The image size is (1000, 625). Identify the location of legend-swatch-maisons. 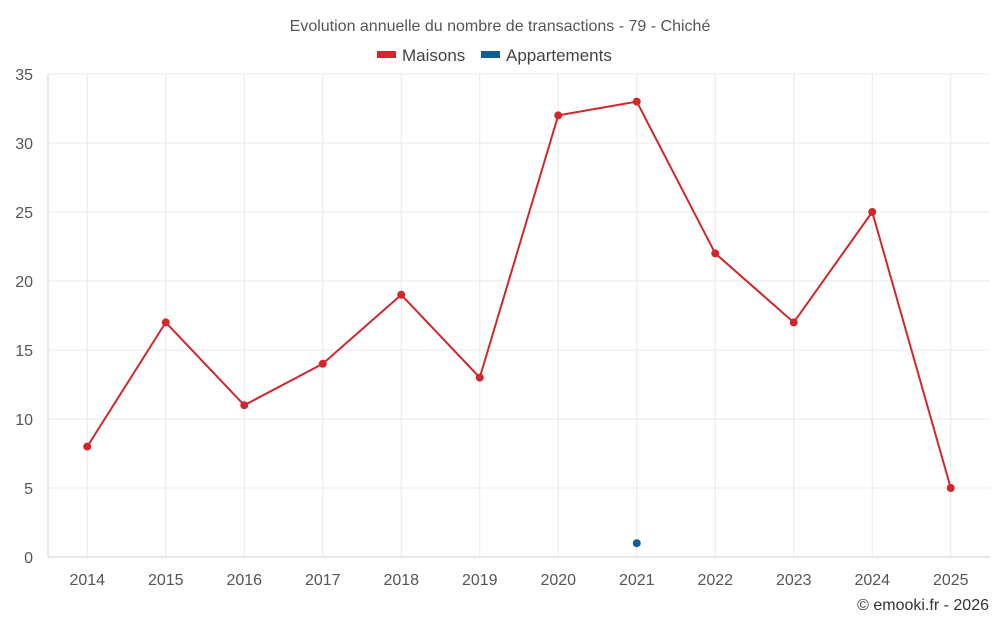
(386, 54).